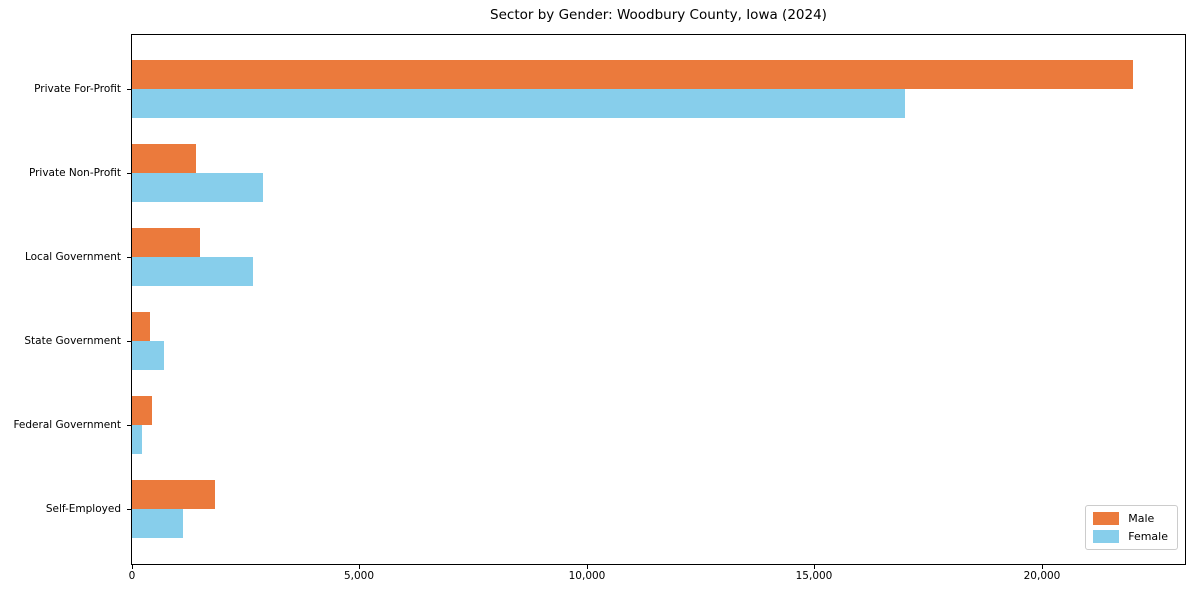 The image size is (1200, 600). Describe the element at coordinates (1141, 518) in the screenshot. I see `legend-label-male: Male` at that location.